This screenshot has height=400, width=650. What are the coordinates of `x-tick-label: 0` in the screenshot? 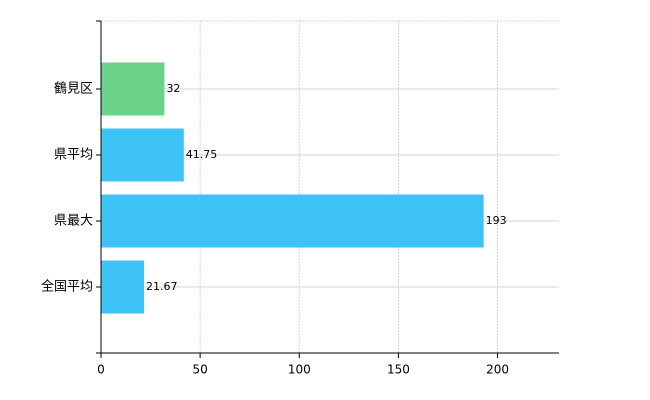 It's located at (101, 370).